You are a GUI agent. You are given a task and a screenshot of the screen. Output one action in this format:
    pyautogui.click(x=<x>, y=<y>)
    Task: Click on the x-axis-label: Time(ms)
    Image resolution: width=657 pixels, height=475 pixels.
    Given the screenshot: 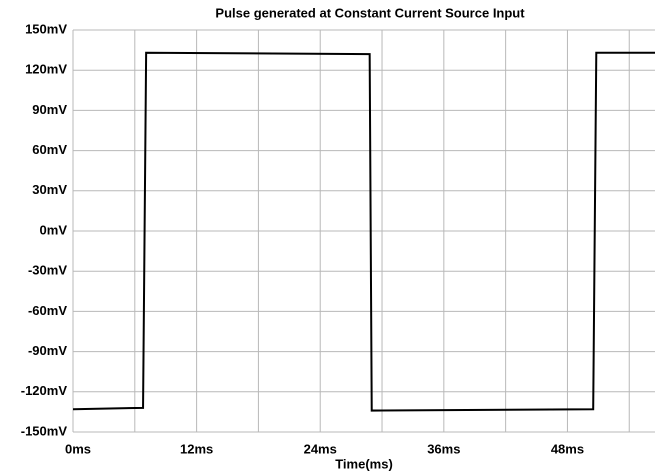 What is the action you would take?
    pyautogui.click(x=364, y=463)
    